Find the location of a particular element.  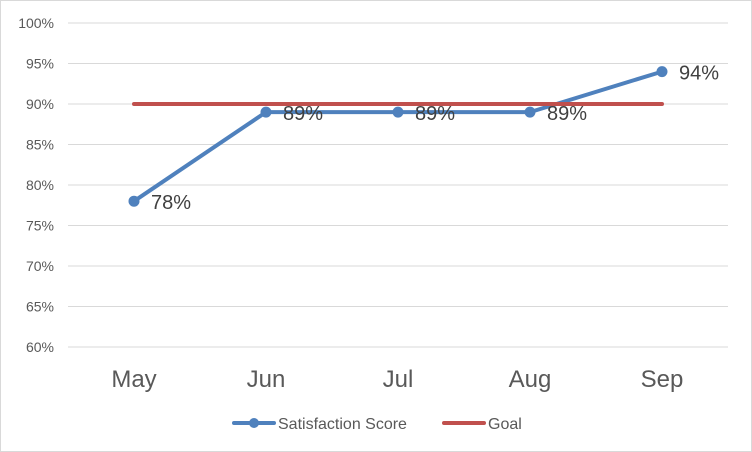

y-tick-label: 100% is located at coordinates (36, 23).